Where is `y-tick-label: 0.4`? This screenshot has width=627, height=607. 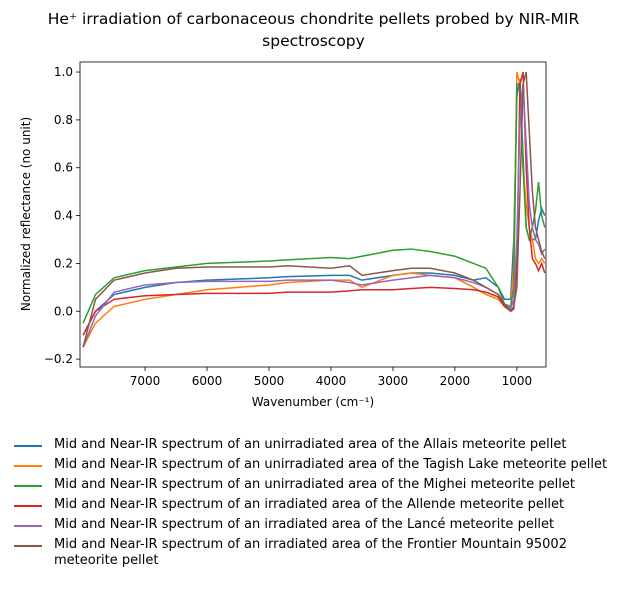 y-tick-label: 0.4 is located at coordinates (63, 216).